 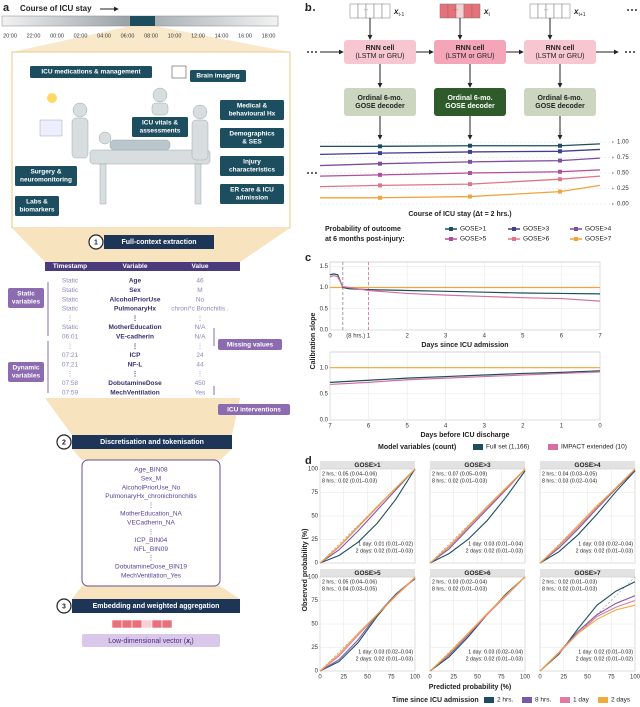 I want to click on panel-label: d, so click(x=308, y=461).